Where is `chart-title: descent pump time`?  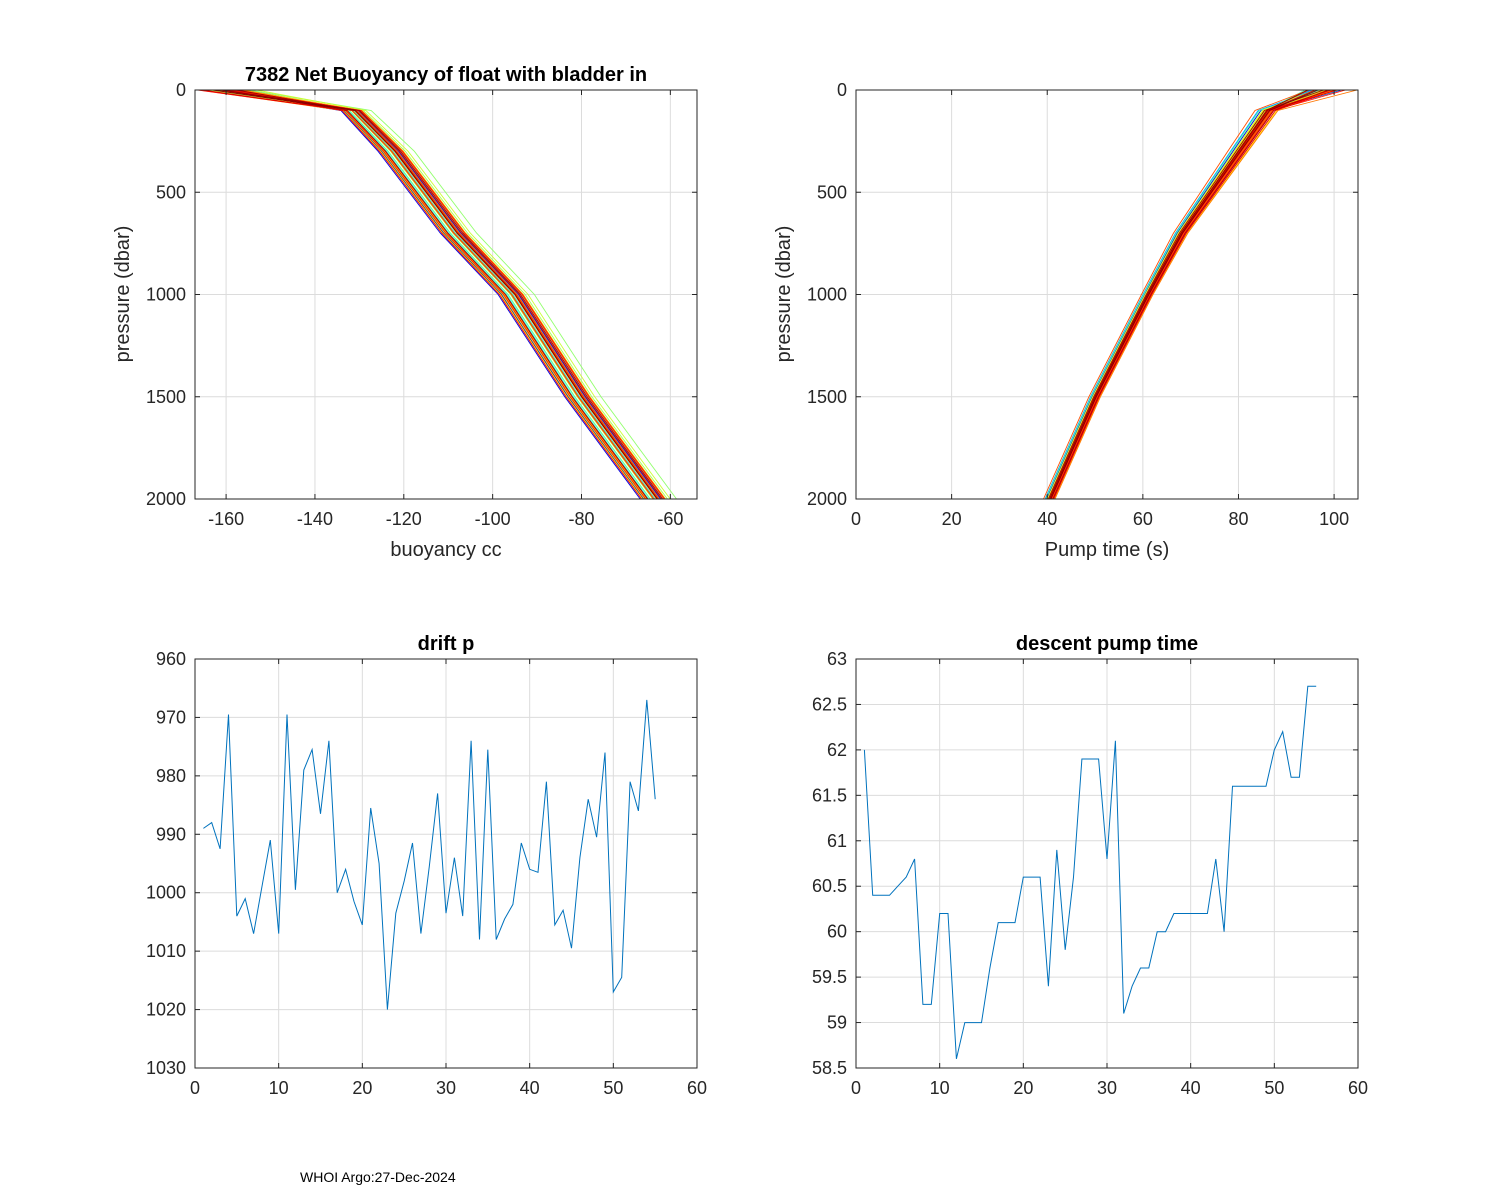 chart-title: descent pump time is located at coordinates (1107, 644).